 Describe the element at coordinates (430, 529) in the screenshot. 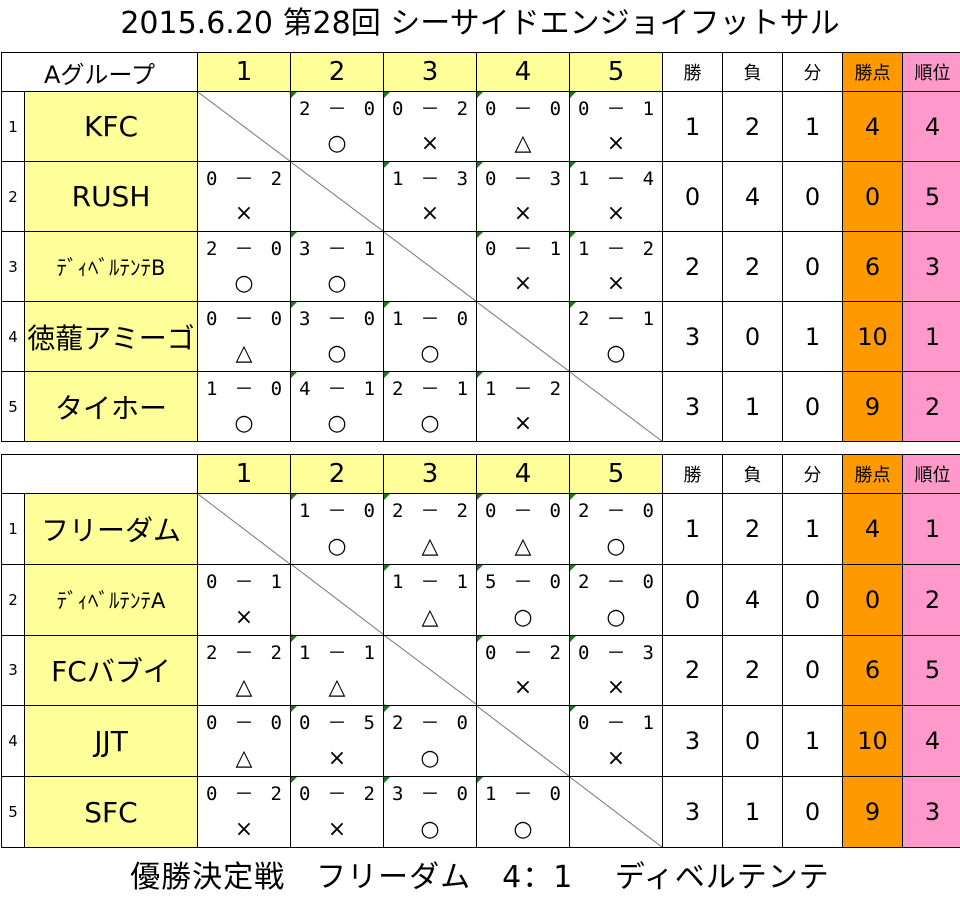

I see `match-cell: 2 － 2 △` at that location.